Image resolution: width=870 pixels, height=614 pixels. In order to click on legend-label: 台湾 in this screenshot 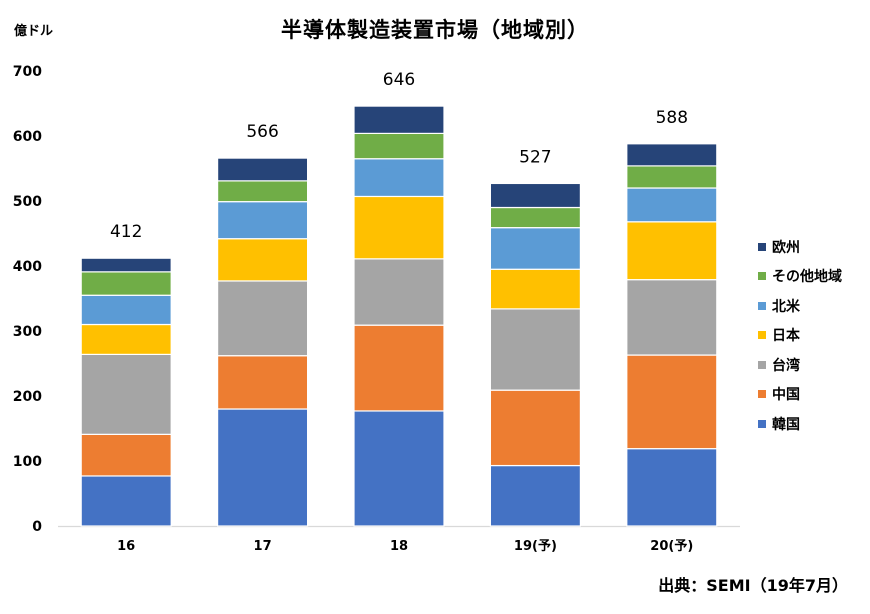, I will do `click(786, 365)`.